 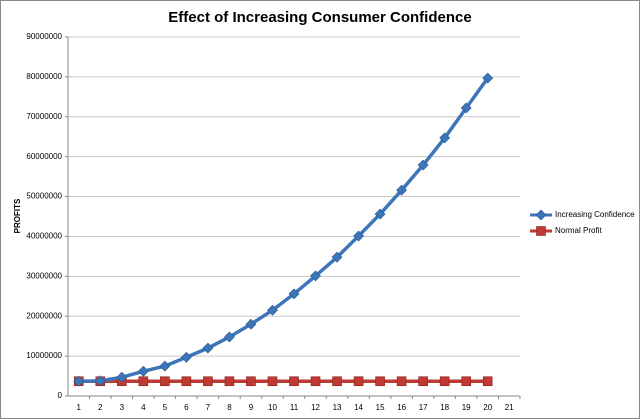 What do you see at coordinates (44, 236) in the screenshot?
I see `y-tick-label: 40000000` at bounding box center [44, 236].